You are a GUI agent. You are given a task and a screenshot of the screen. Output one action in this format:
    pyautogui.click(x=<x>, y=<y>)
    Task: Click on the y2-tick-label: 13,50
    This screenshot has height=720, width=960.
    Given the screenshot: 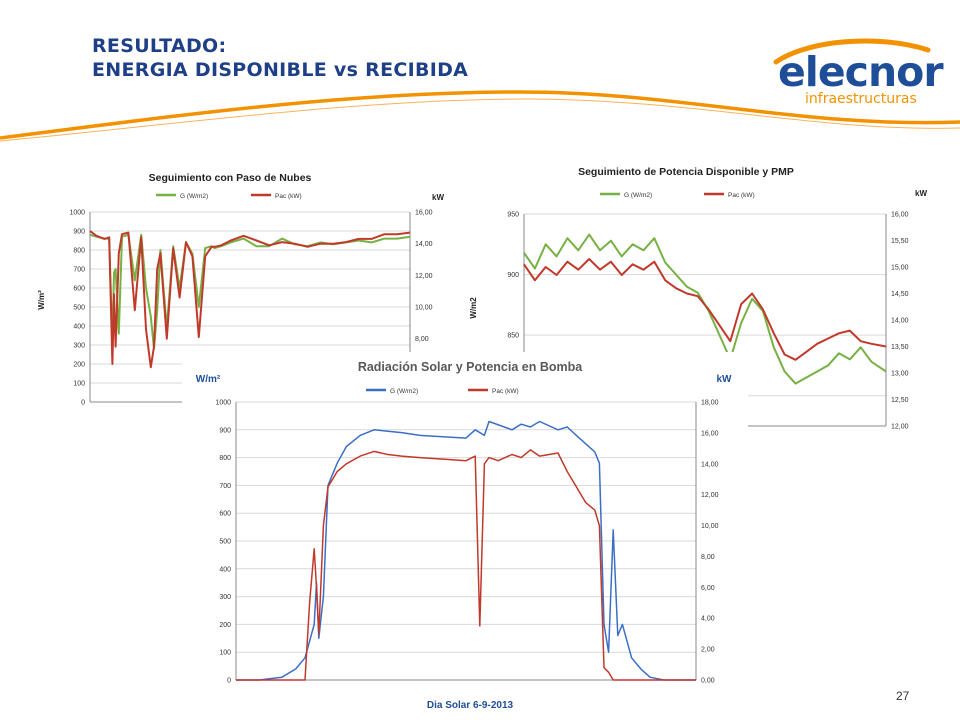 What is the action you would take?
    pyautogui.click(x=900, y=347)
    